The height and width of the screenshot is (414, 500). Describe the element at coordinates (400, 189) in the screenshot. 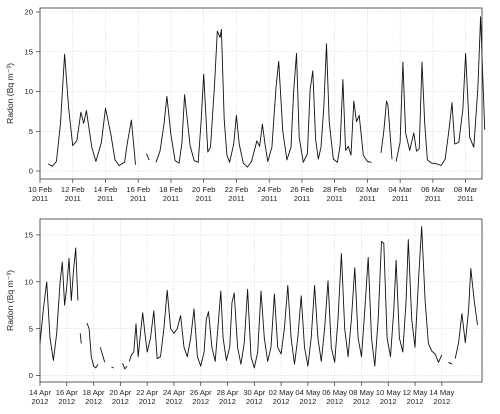

I see `x-tick-label-day: 04 Mar` at that location.